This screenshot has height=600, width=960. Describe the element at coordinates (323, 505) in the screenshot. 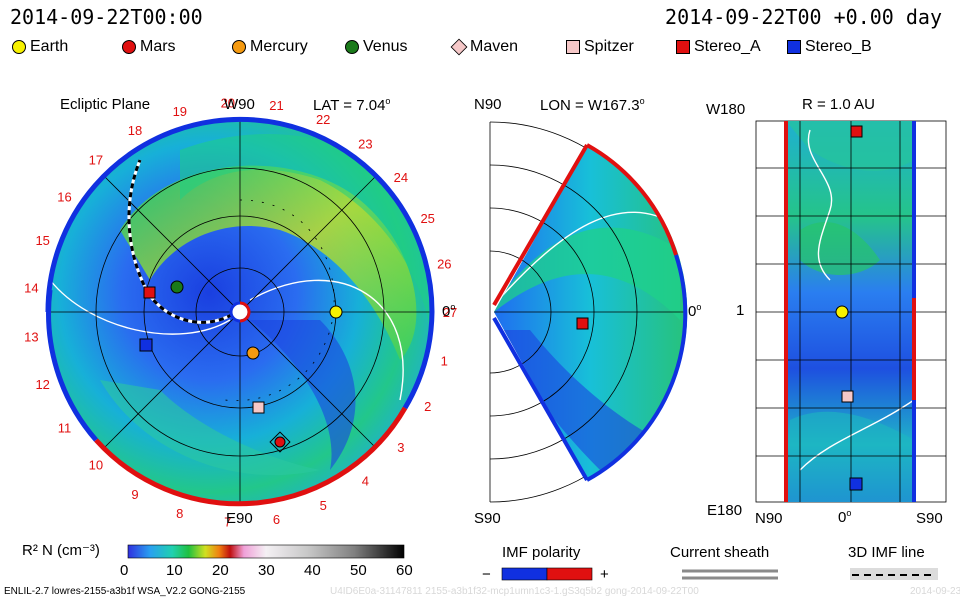

I see `carrington-tick-label: 5` at that location.